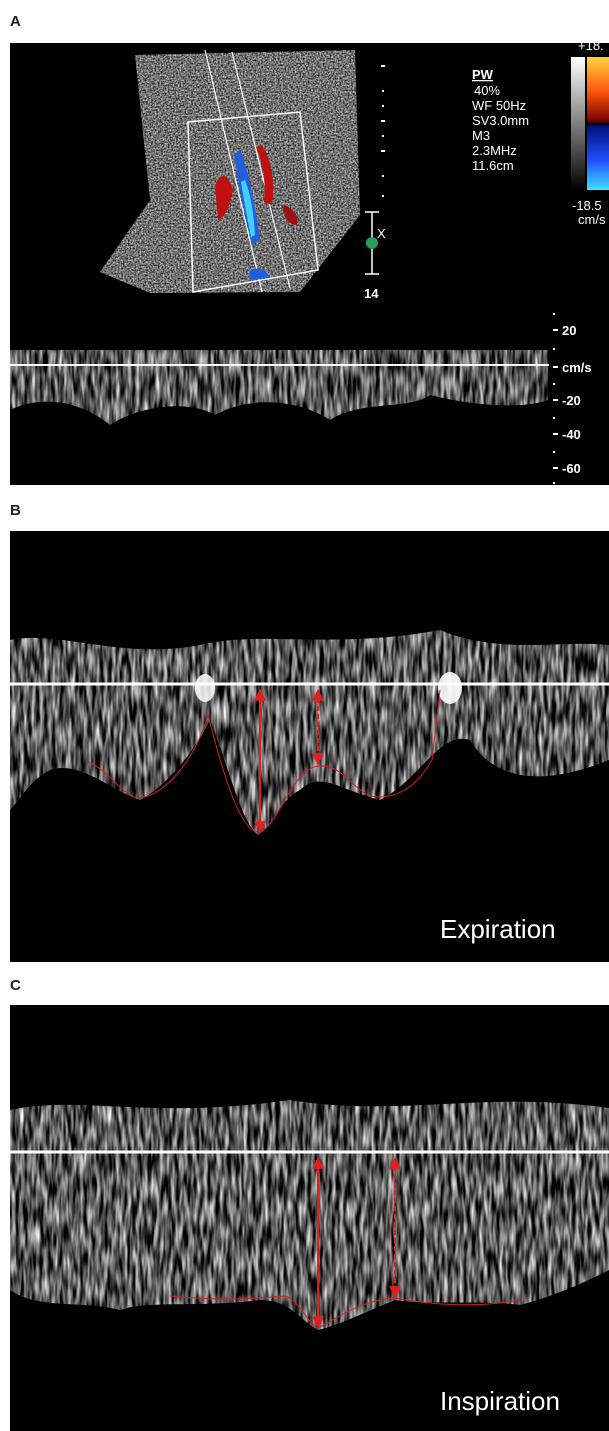 The height and width of the screenshot is (1431, 609). I want to click on doppler-line, so click(247, 171).